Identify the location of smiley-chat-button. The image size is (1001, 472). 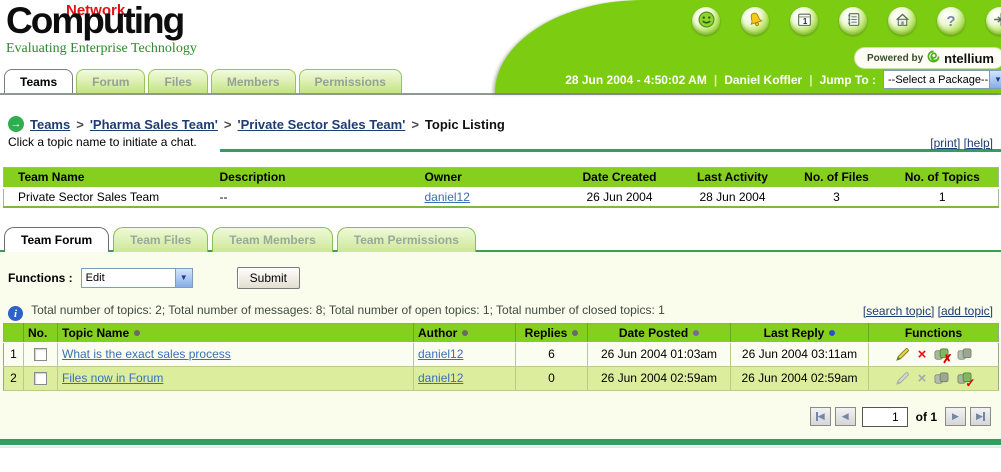
(706, 21).